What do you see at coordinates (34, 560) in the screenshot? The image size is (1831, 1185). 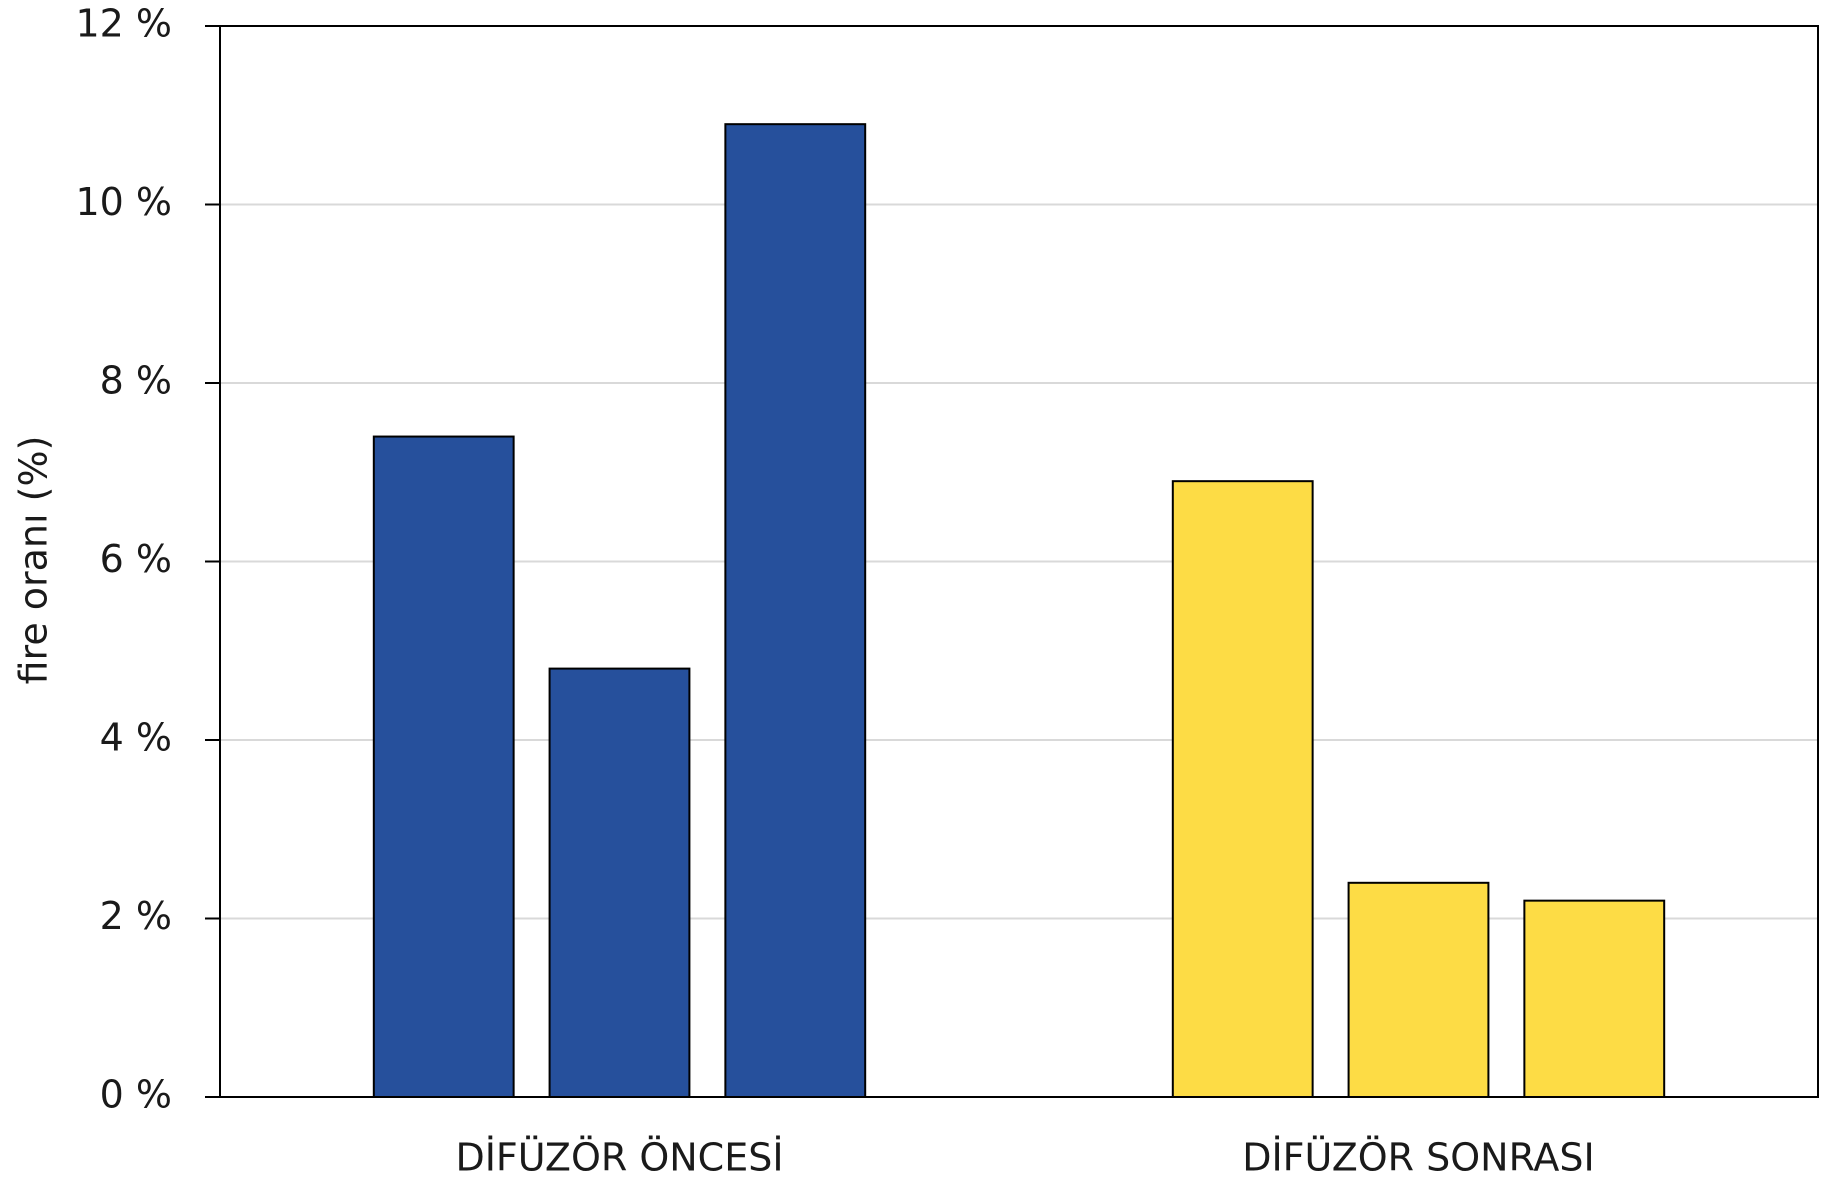 I see `y-axis-label: fire oranı (%)` at bounding box center [34, 560].